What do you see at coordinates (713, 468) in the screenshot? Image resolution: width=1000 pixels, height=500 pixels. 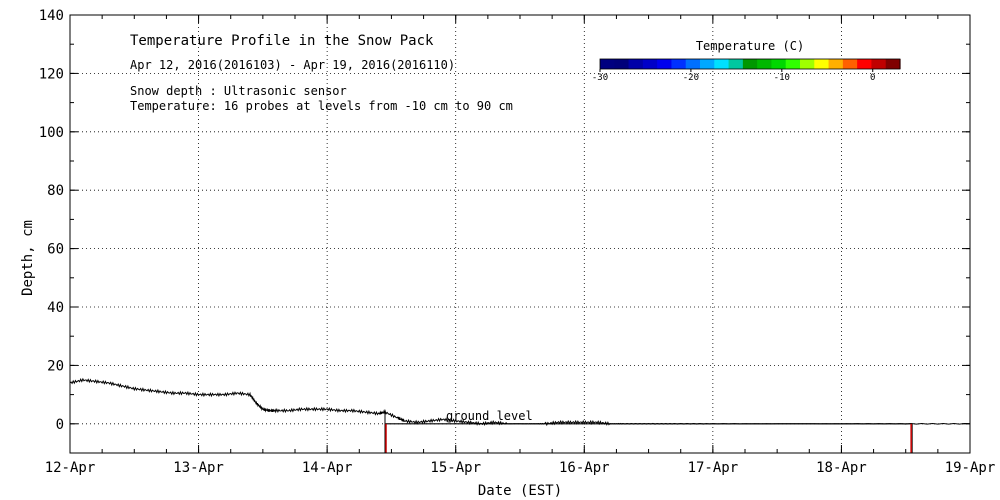 I see `x-tick-label: 17-Apr` at bounding box center [713, 468].